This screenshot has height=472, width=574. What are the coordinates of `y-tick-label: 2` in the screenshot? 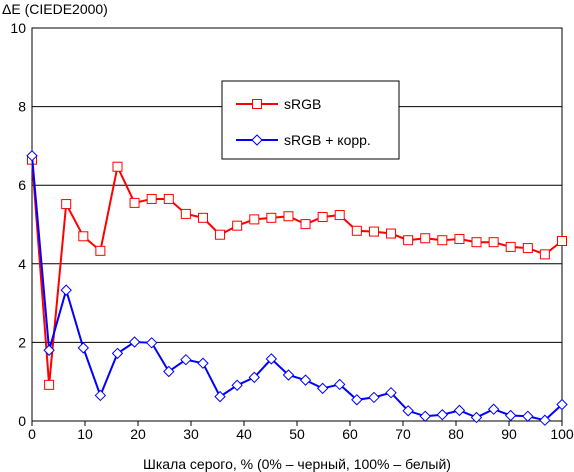 It's located at (22, 342).